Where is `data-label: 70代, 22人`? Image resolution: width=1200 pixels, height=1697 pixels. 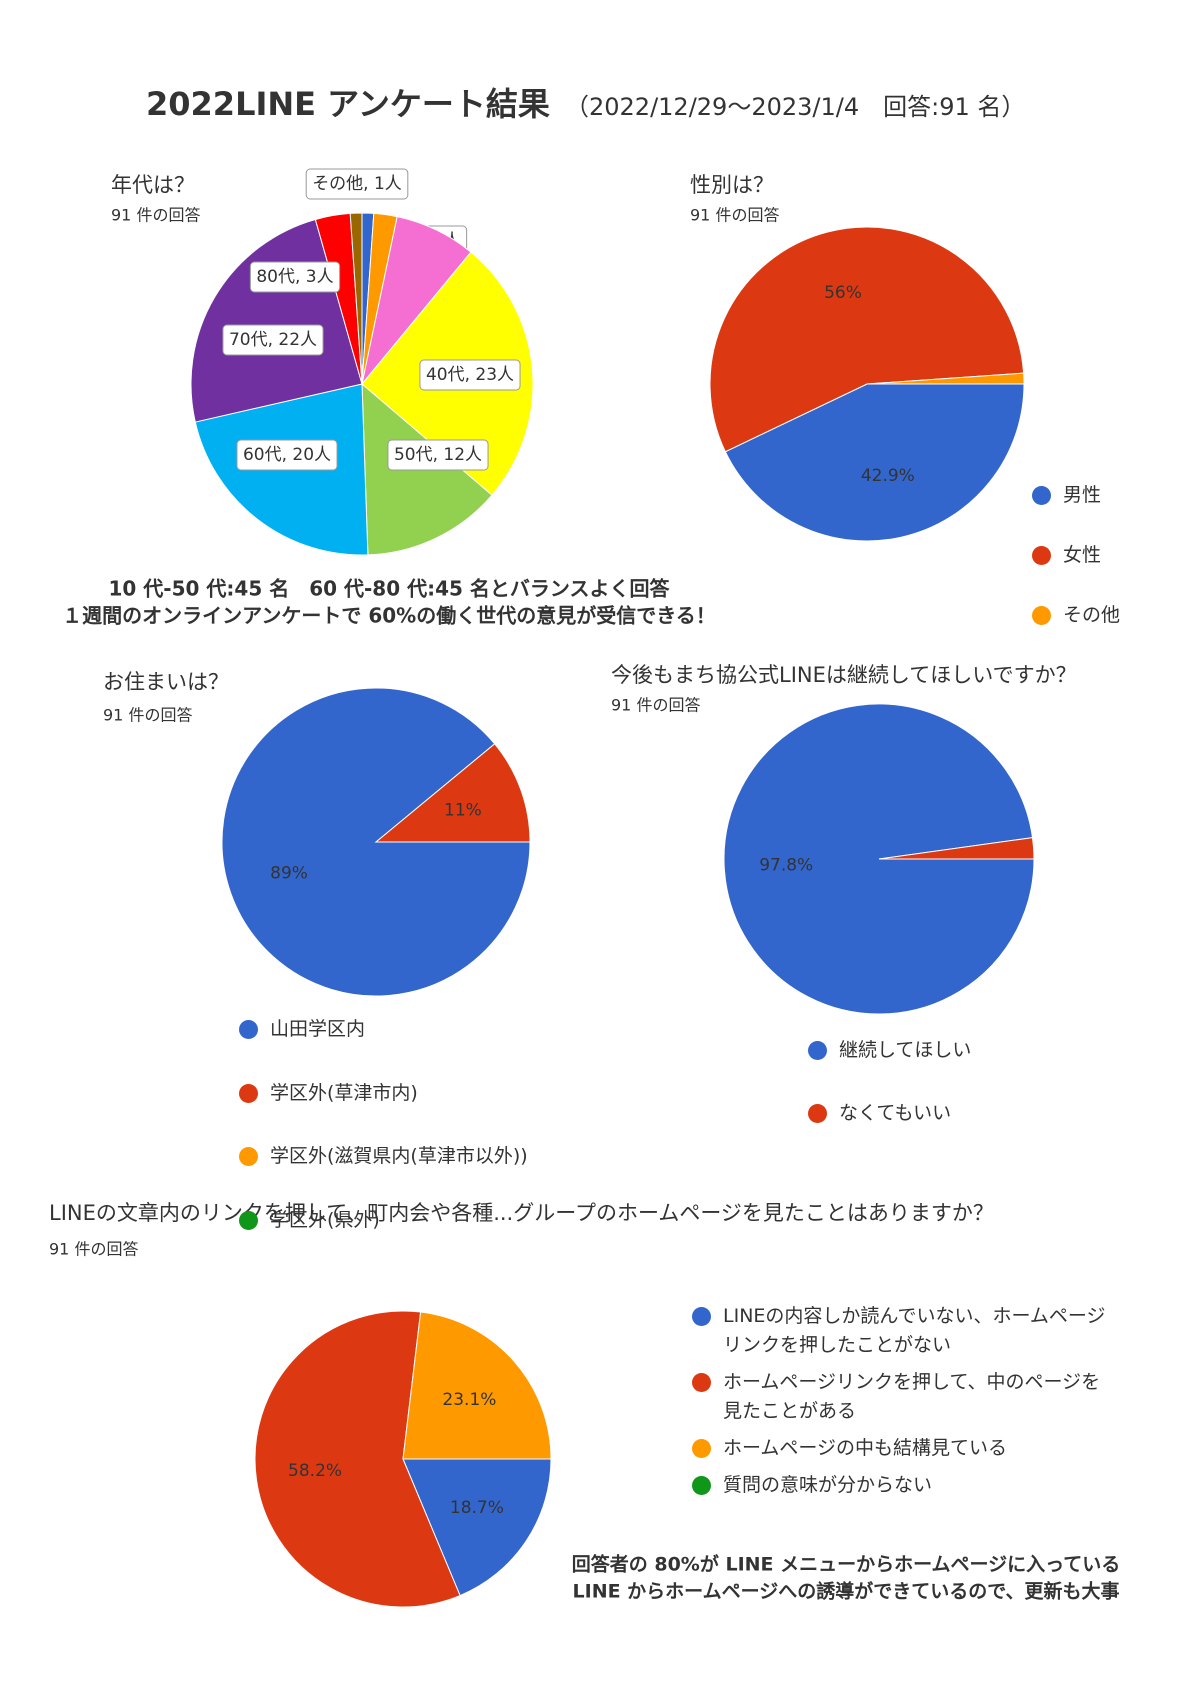 data-label: 70代, 22人 is located at coordinates (273, 340).